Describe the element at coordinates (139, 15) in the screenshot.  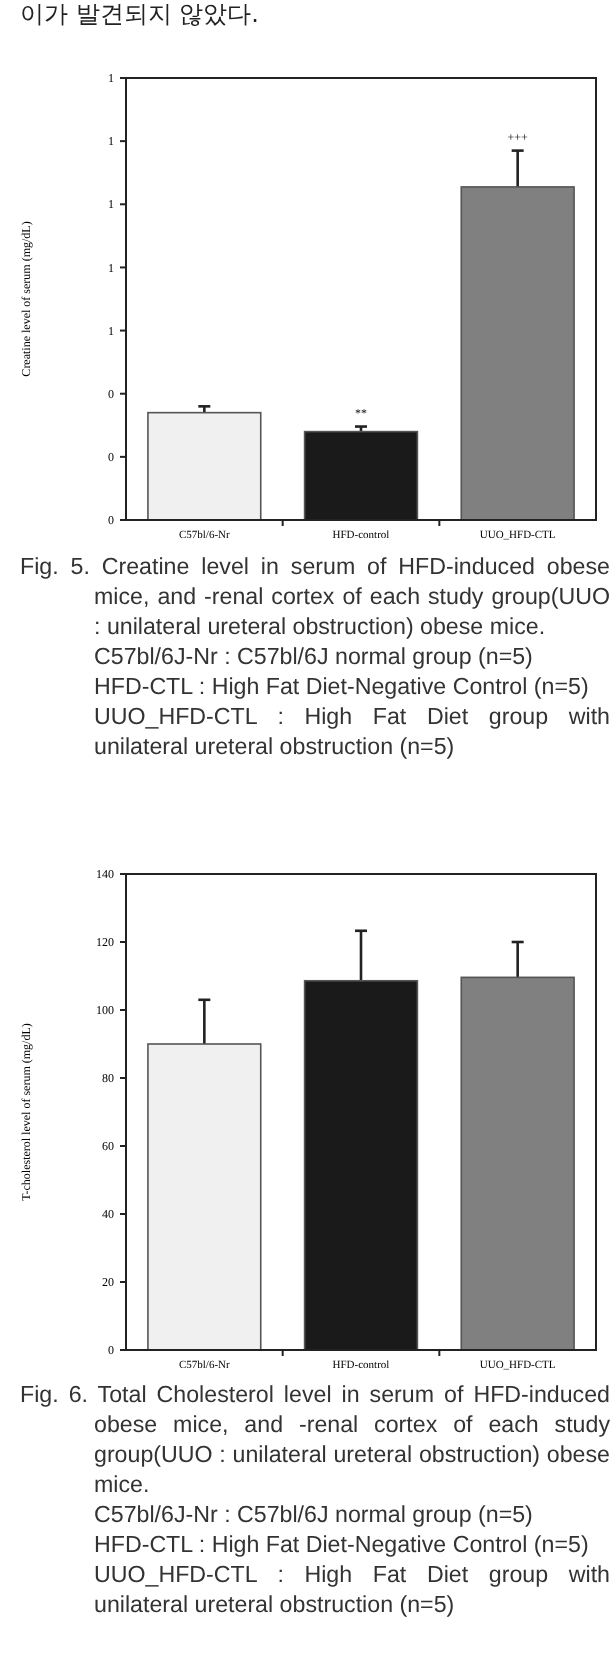
I see `text: 이가 발견되지 않았다.` at that location.